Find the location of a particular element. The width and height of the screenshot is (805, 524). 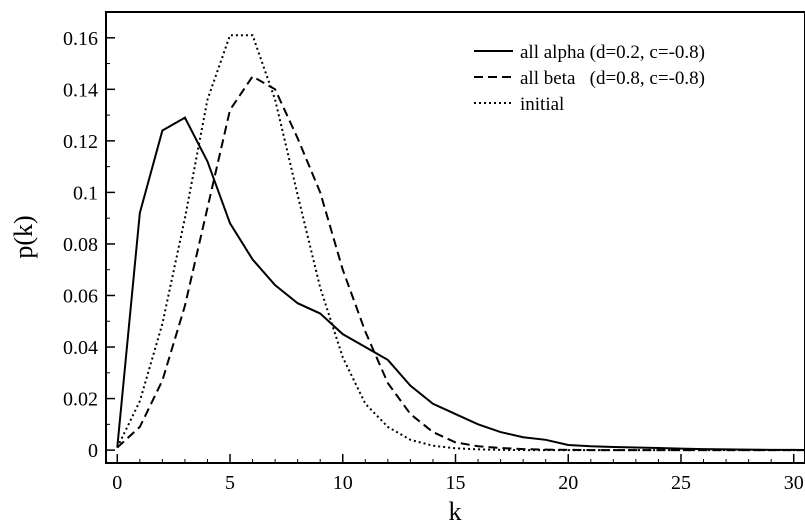

x-tick-label: 20 is located at coordinates (568, 483).